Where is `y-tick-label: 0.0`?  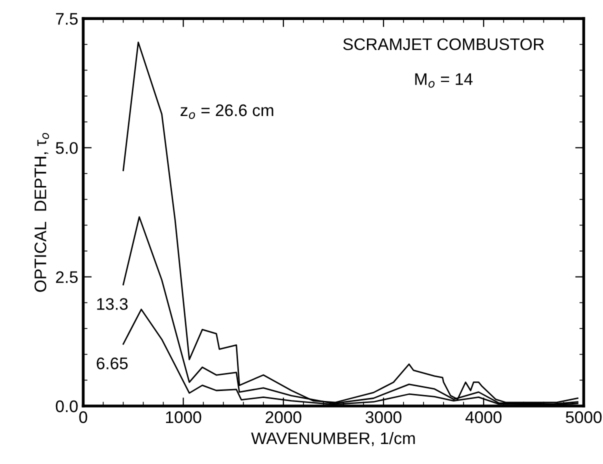
y-tick-label: 0.0 is located at coordinates (67, 406).